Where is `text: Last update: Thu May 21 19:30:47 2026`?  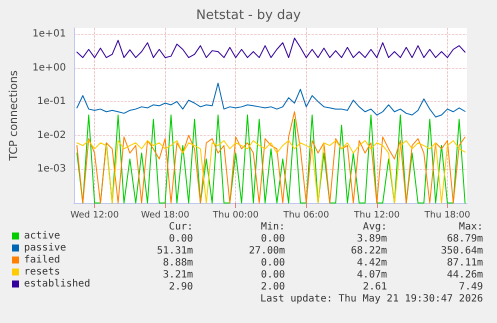
text: Last update: Thu May 21 19:30:47 2026 is located at coordinates (372, 299).